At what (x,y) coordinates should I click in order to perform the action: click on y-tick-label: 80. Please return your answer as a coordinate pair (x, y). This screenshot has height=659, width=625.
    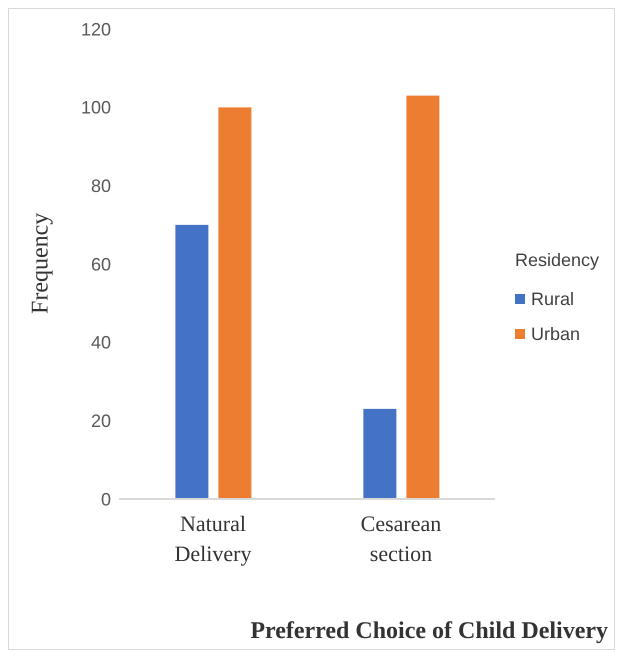
    Looking at the image, I should click on (100, 186).